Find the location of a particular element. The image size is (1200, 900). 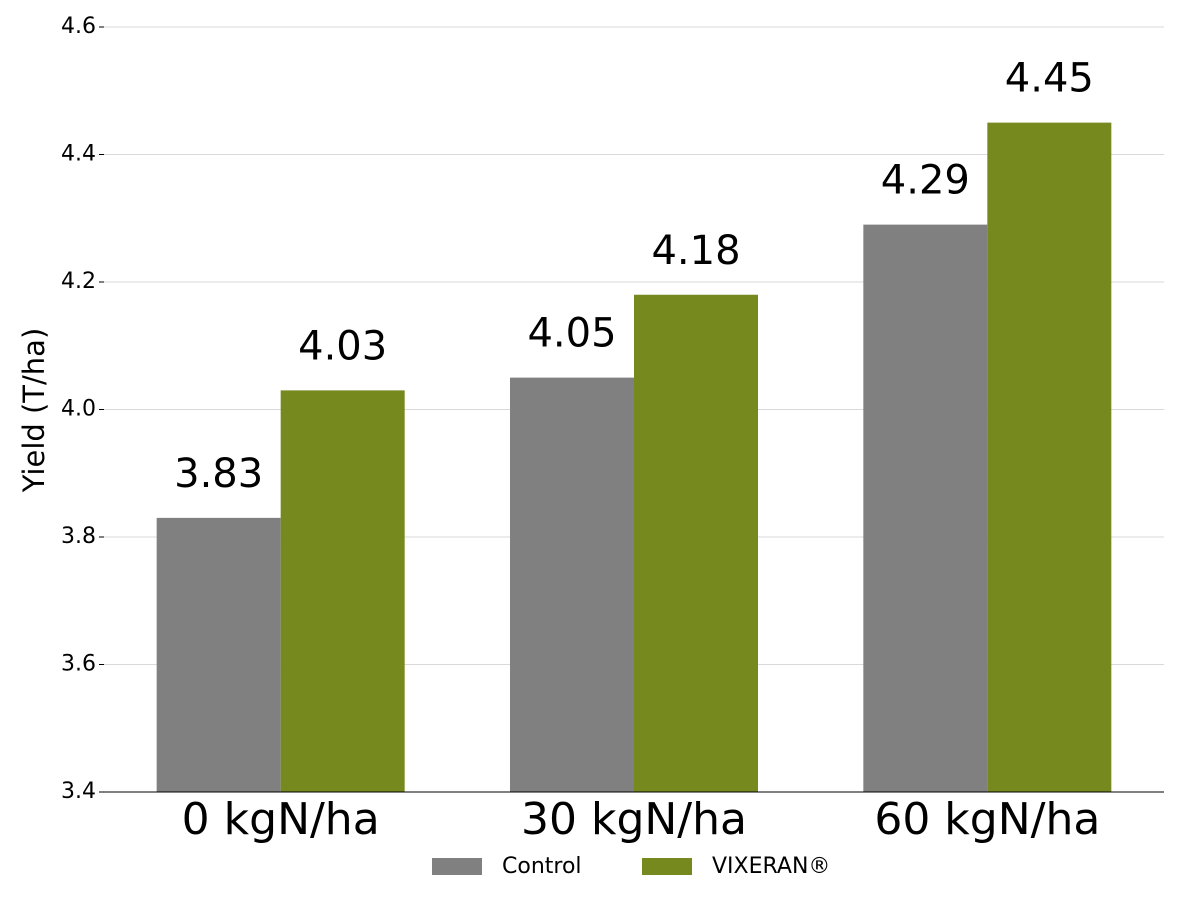

value-label: 4.03 is located at coordinates (342, 346).